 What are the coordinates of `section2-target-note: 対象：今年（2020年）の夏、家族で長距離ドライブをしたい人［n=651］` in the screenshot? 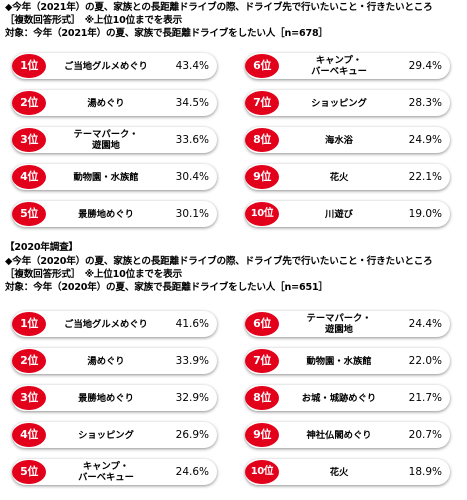 It's located at (166, 287).